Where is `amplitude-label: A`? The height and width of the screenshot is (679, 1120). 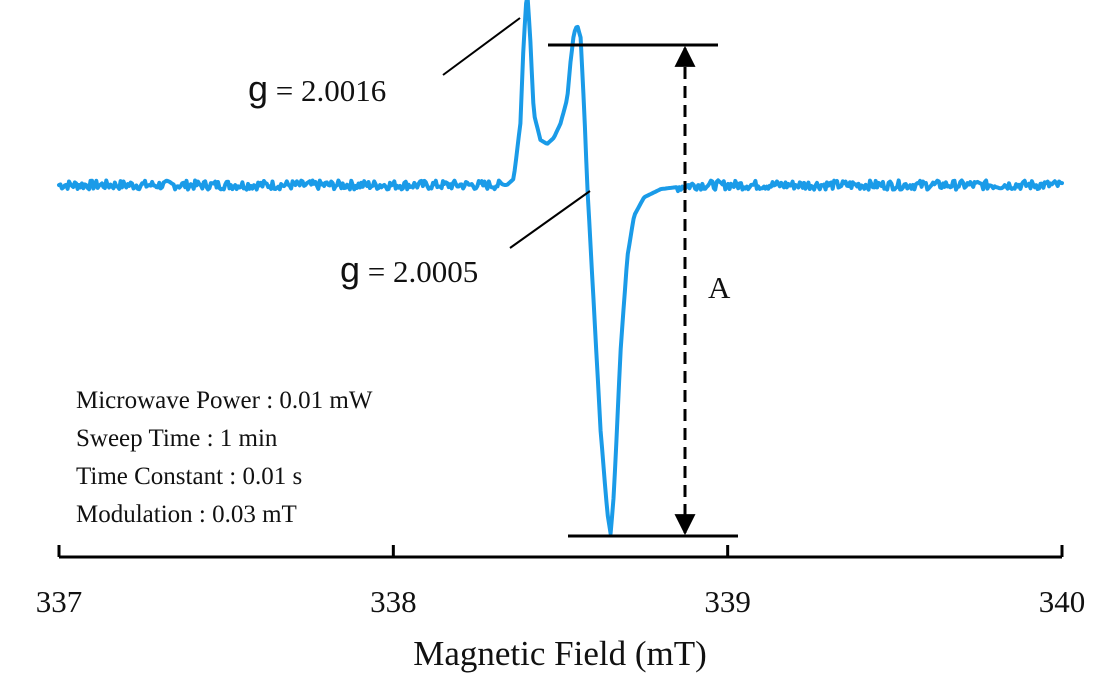 amplitude-label: A is located at coordinates (719, 287).